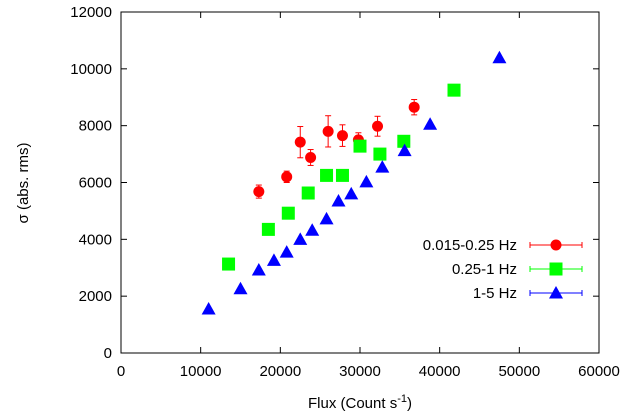 The image size is (635, 418). I want to click on legend: 0.015-0.25 Hz 0.25-1 Hz 1-5 Hz, so click(503, 269).